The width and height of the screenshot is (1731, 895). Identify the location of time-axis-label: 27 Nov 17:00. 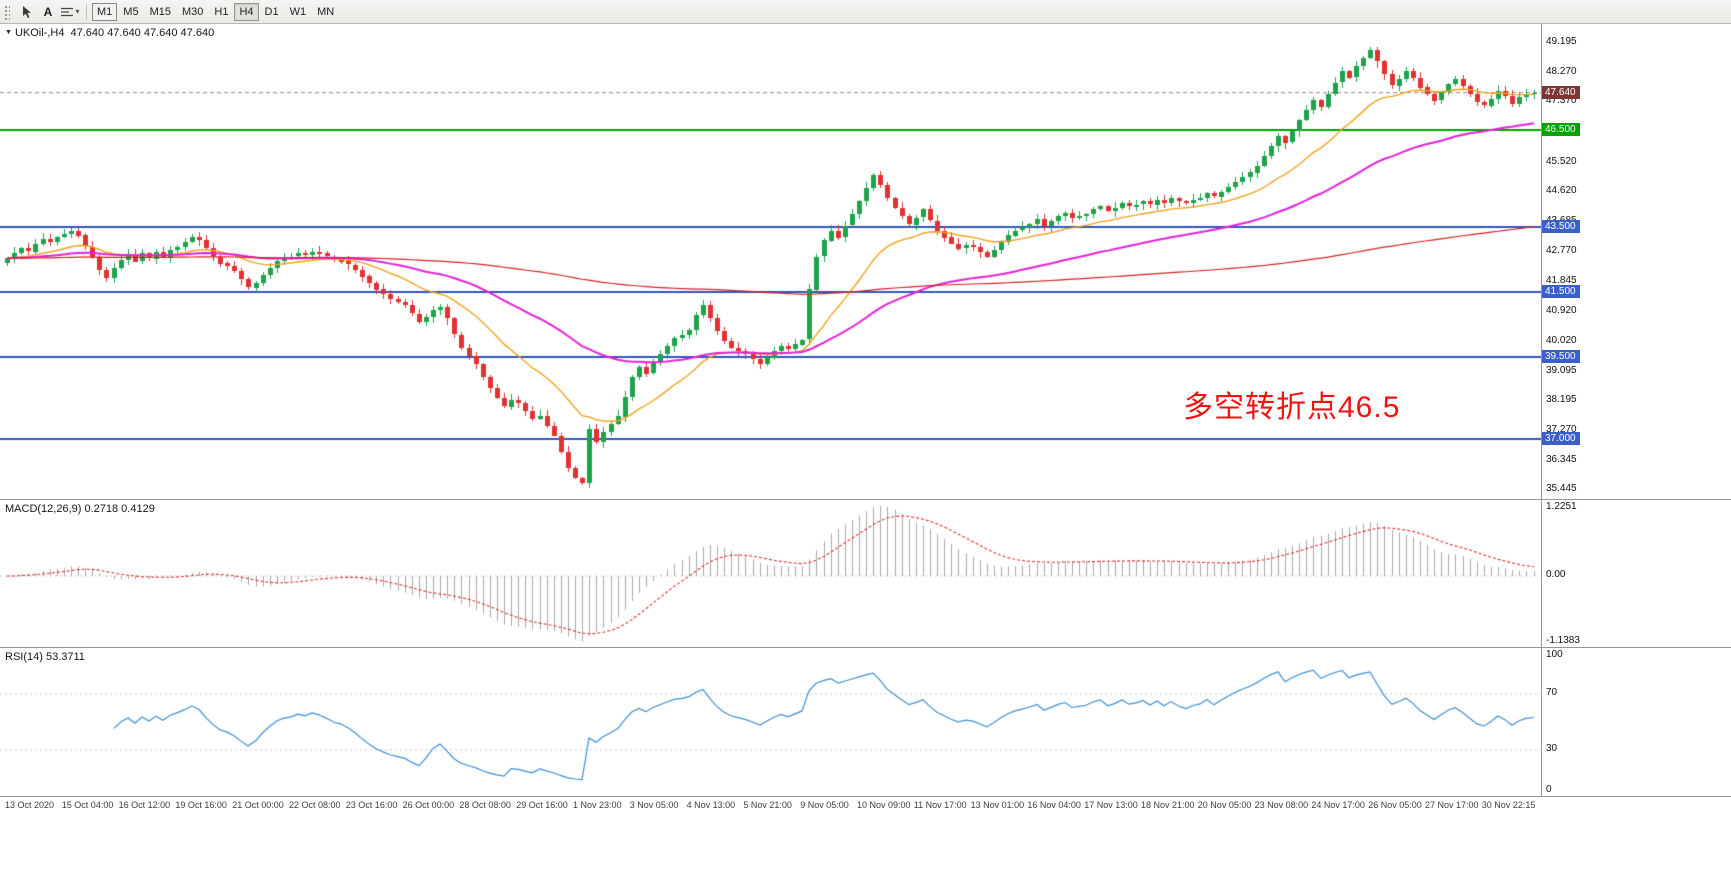
(1452, 805).